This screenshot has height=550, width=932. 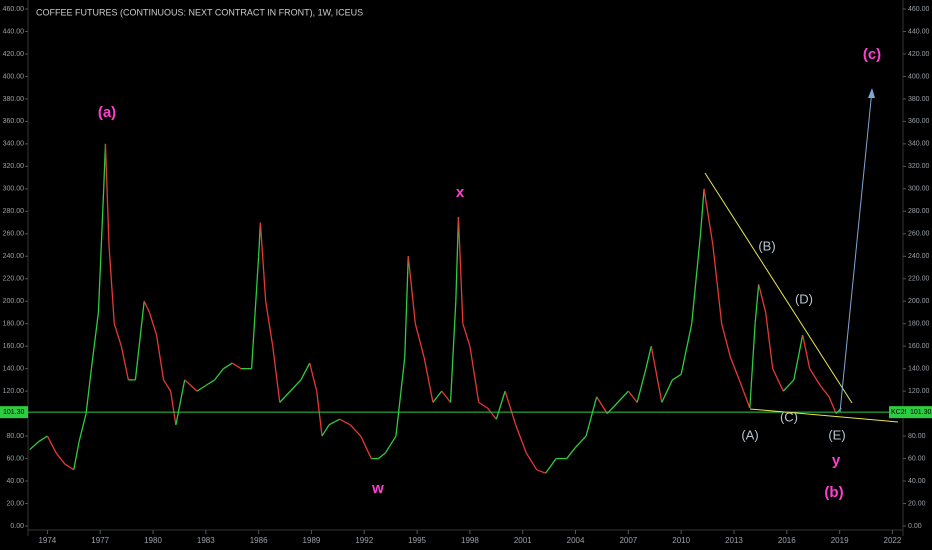 I want to click on wave-annotation: (b), so click(x=833, y=492).